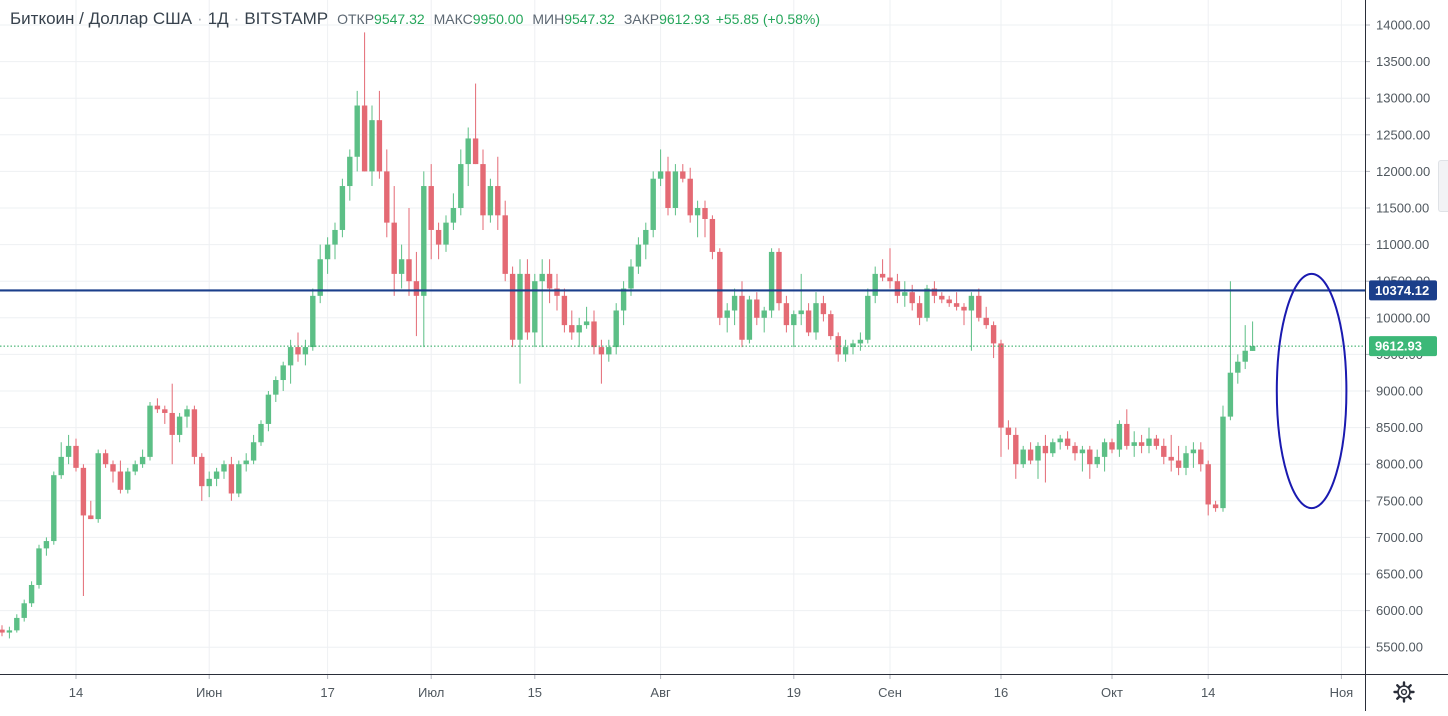 The image size is (1448, 716). What do you see at coordinates (1403, 346) in the screenshot?
I see `price-badge-bg` at bounding box center [1403, 346].